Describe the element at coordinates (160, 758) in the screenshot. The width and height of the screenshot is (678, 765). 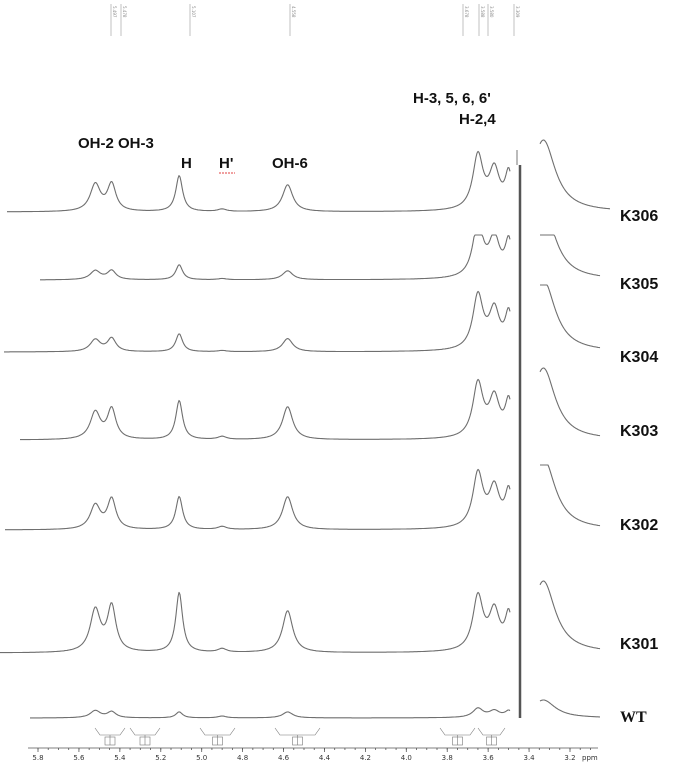
I see `x-tick-label: 5.2` at that location.